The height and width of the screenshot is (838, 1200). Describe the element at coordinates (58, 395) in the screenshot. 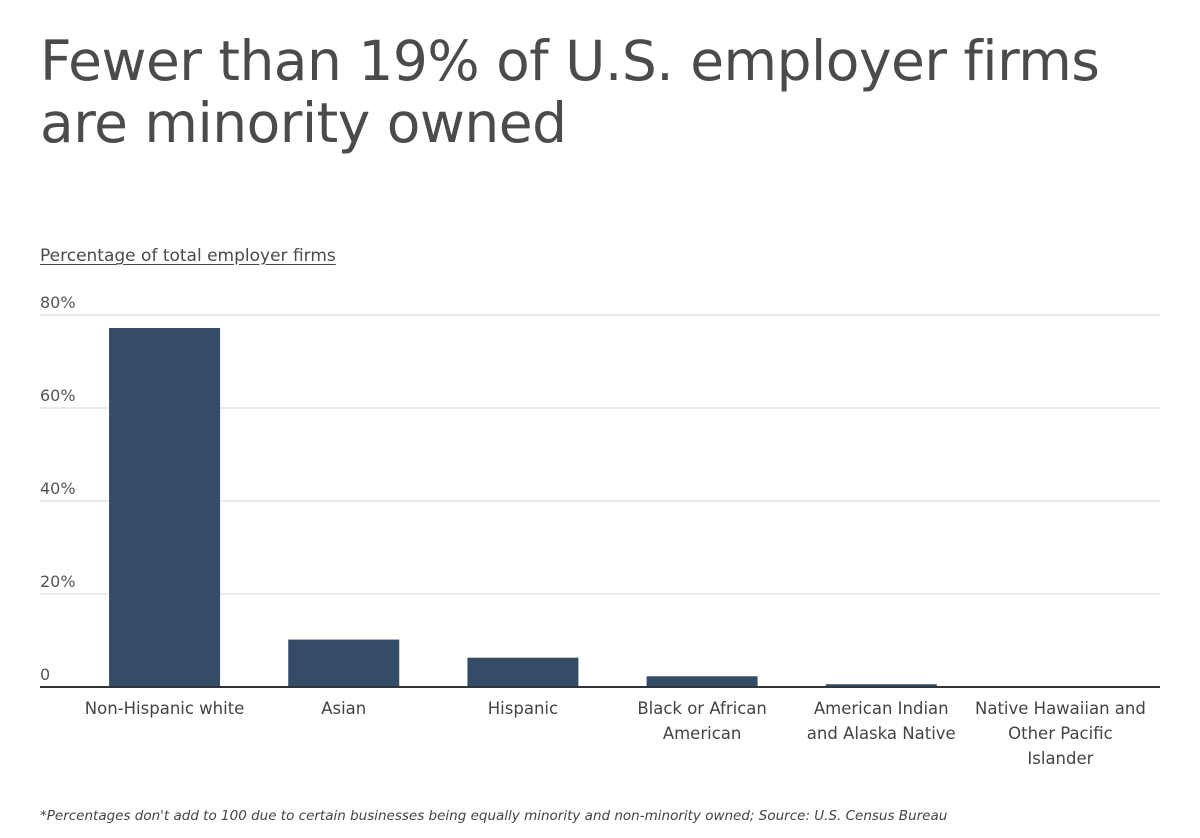

I see `y-tick-label: 60%` at that location.